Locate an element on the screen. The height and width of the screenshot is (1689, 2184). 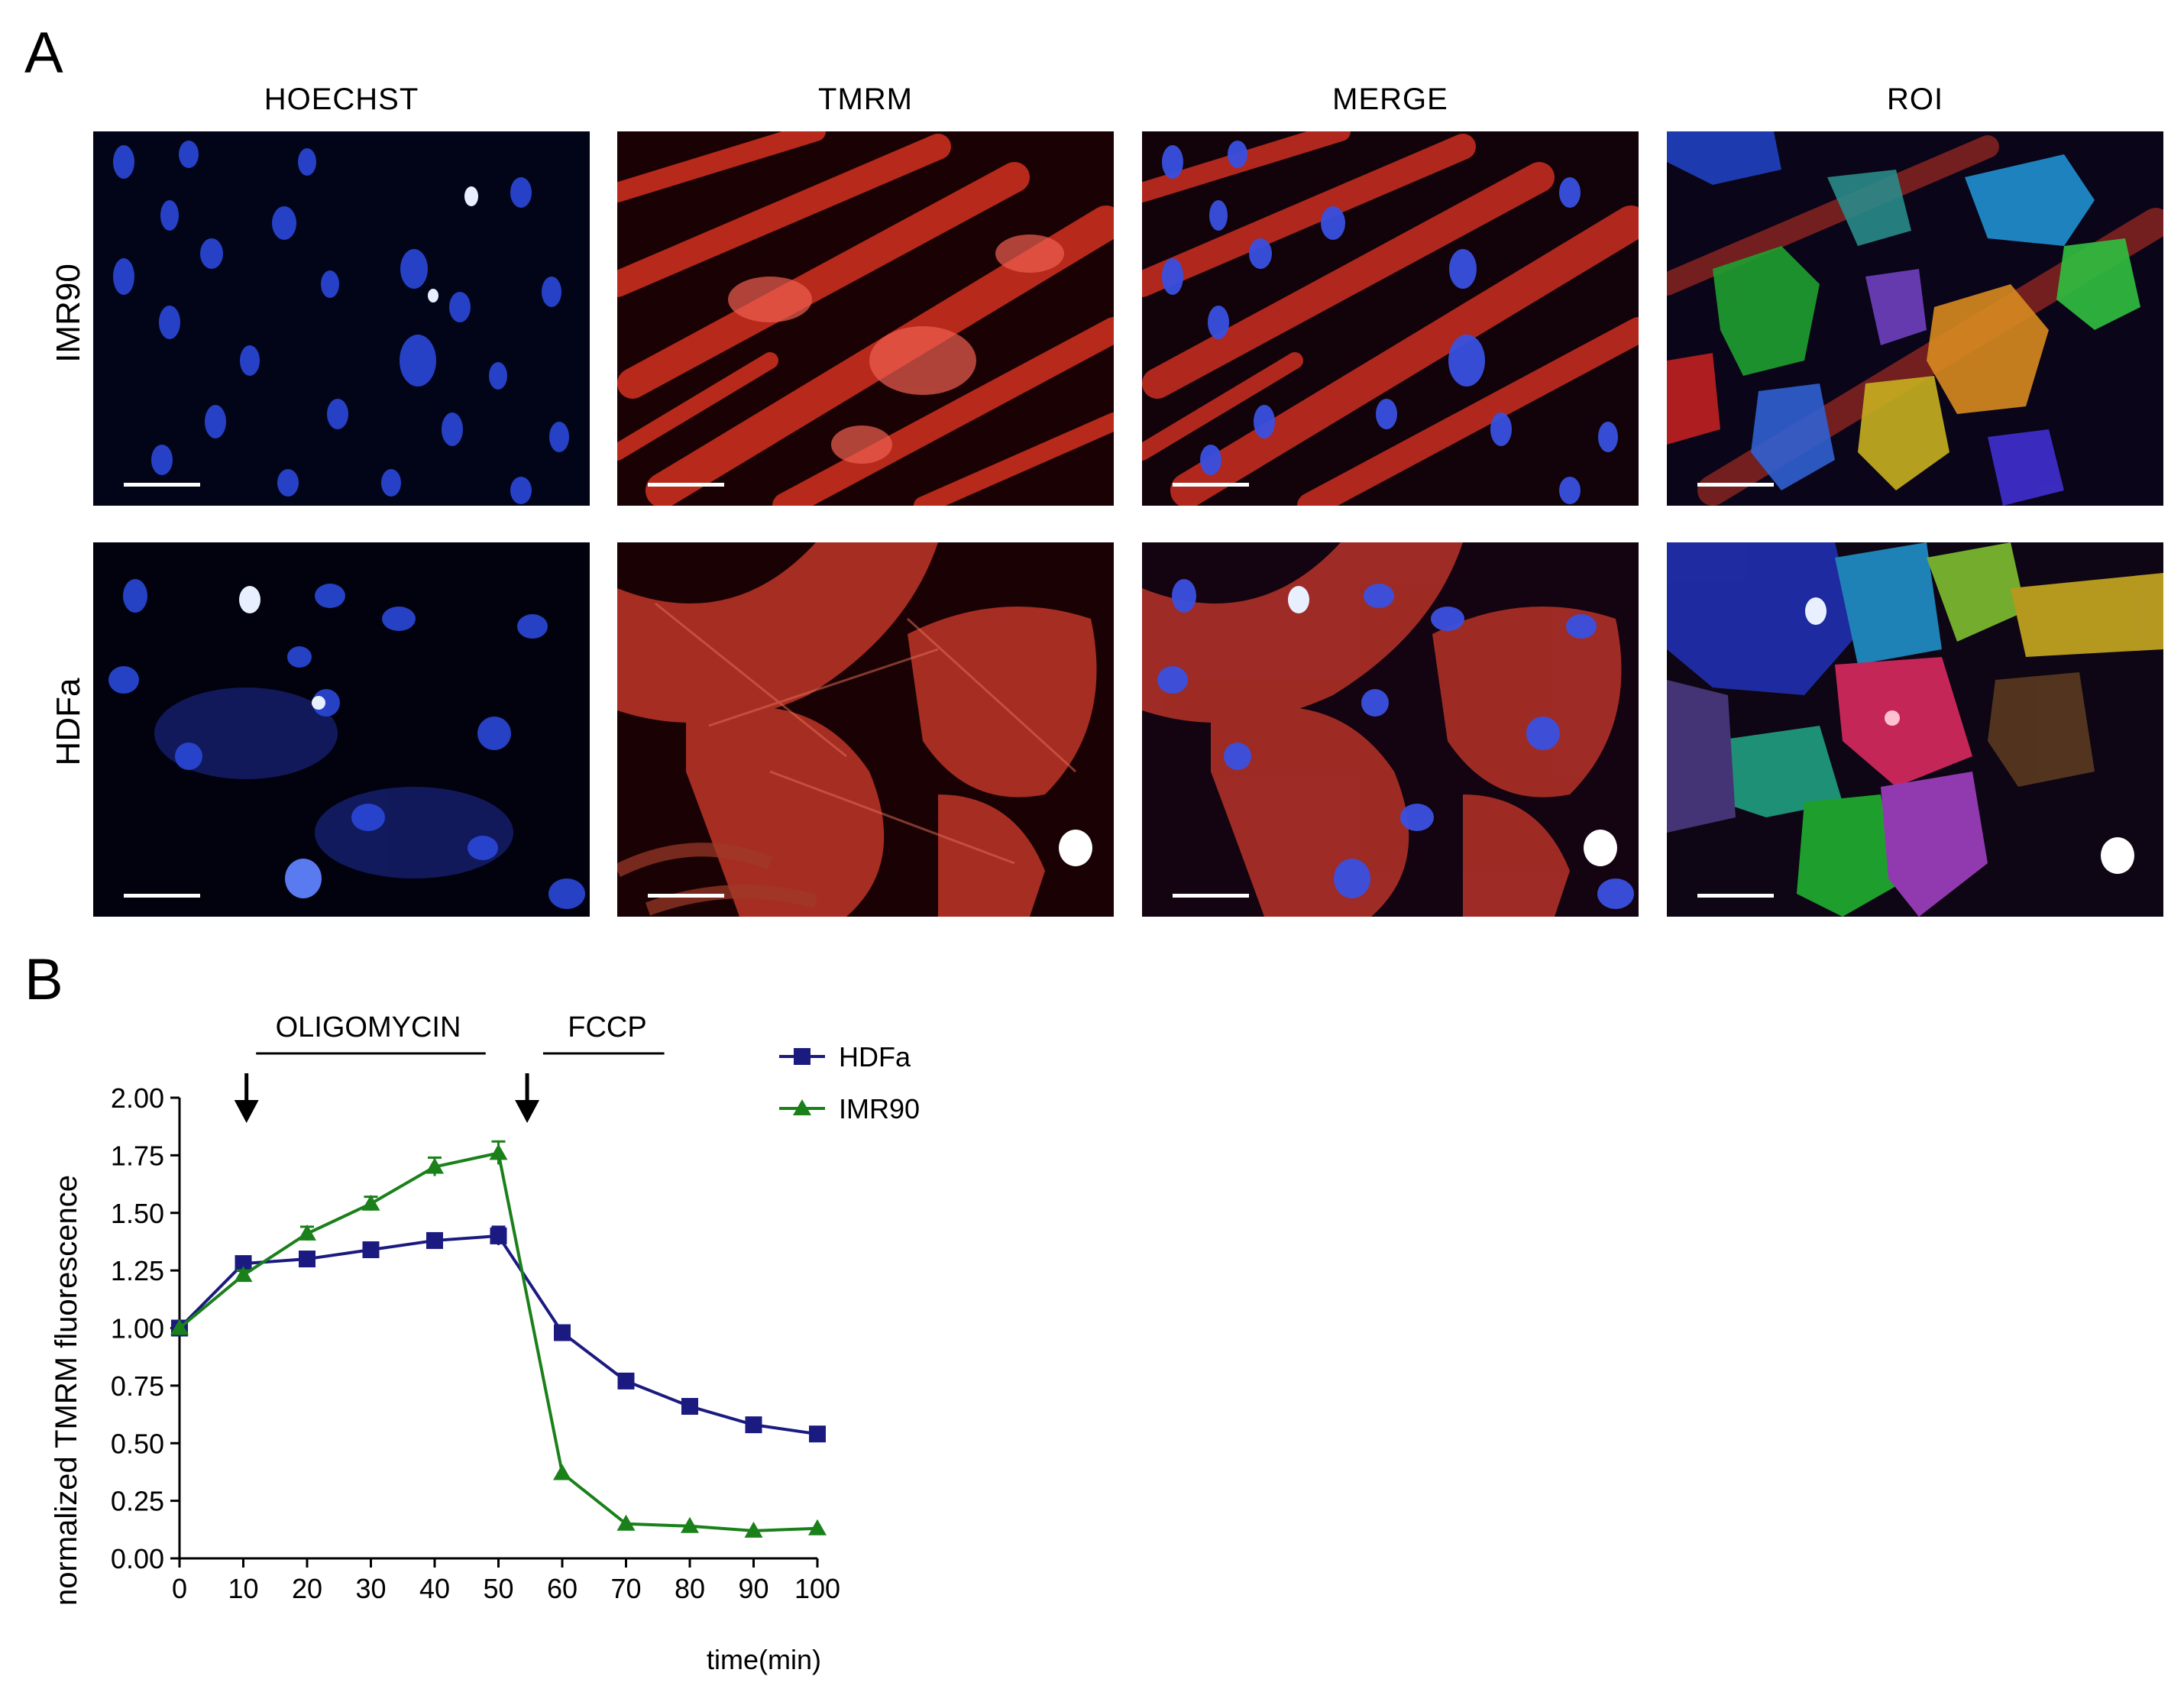
y-tick-label: 0.00 is located at coordinates (137, 1558).